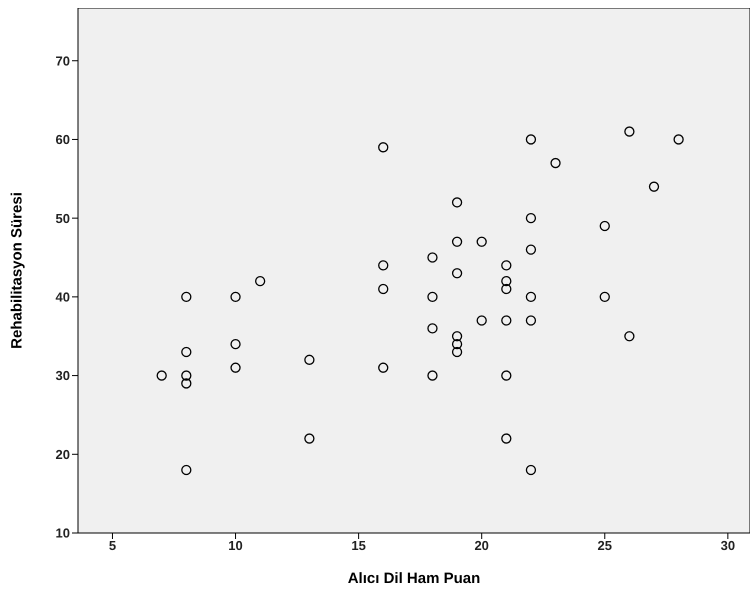 The height and width of the screenshot is (609, 750). Describe the element at coordinates (728, 546) in the screenshot. I see `x-tick-label: 30` at that location.